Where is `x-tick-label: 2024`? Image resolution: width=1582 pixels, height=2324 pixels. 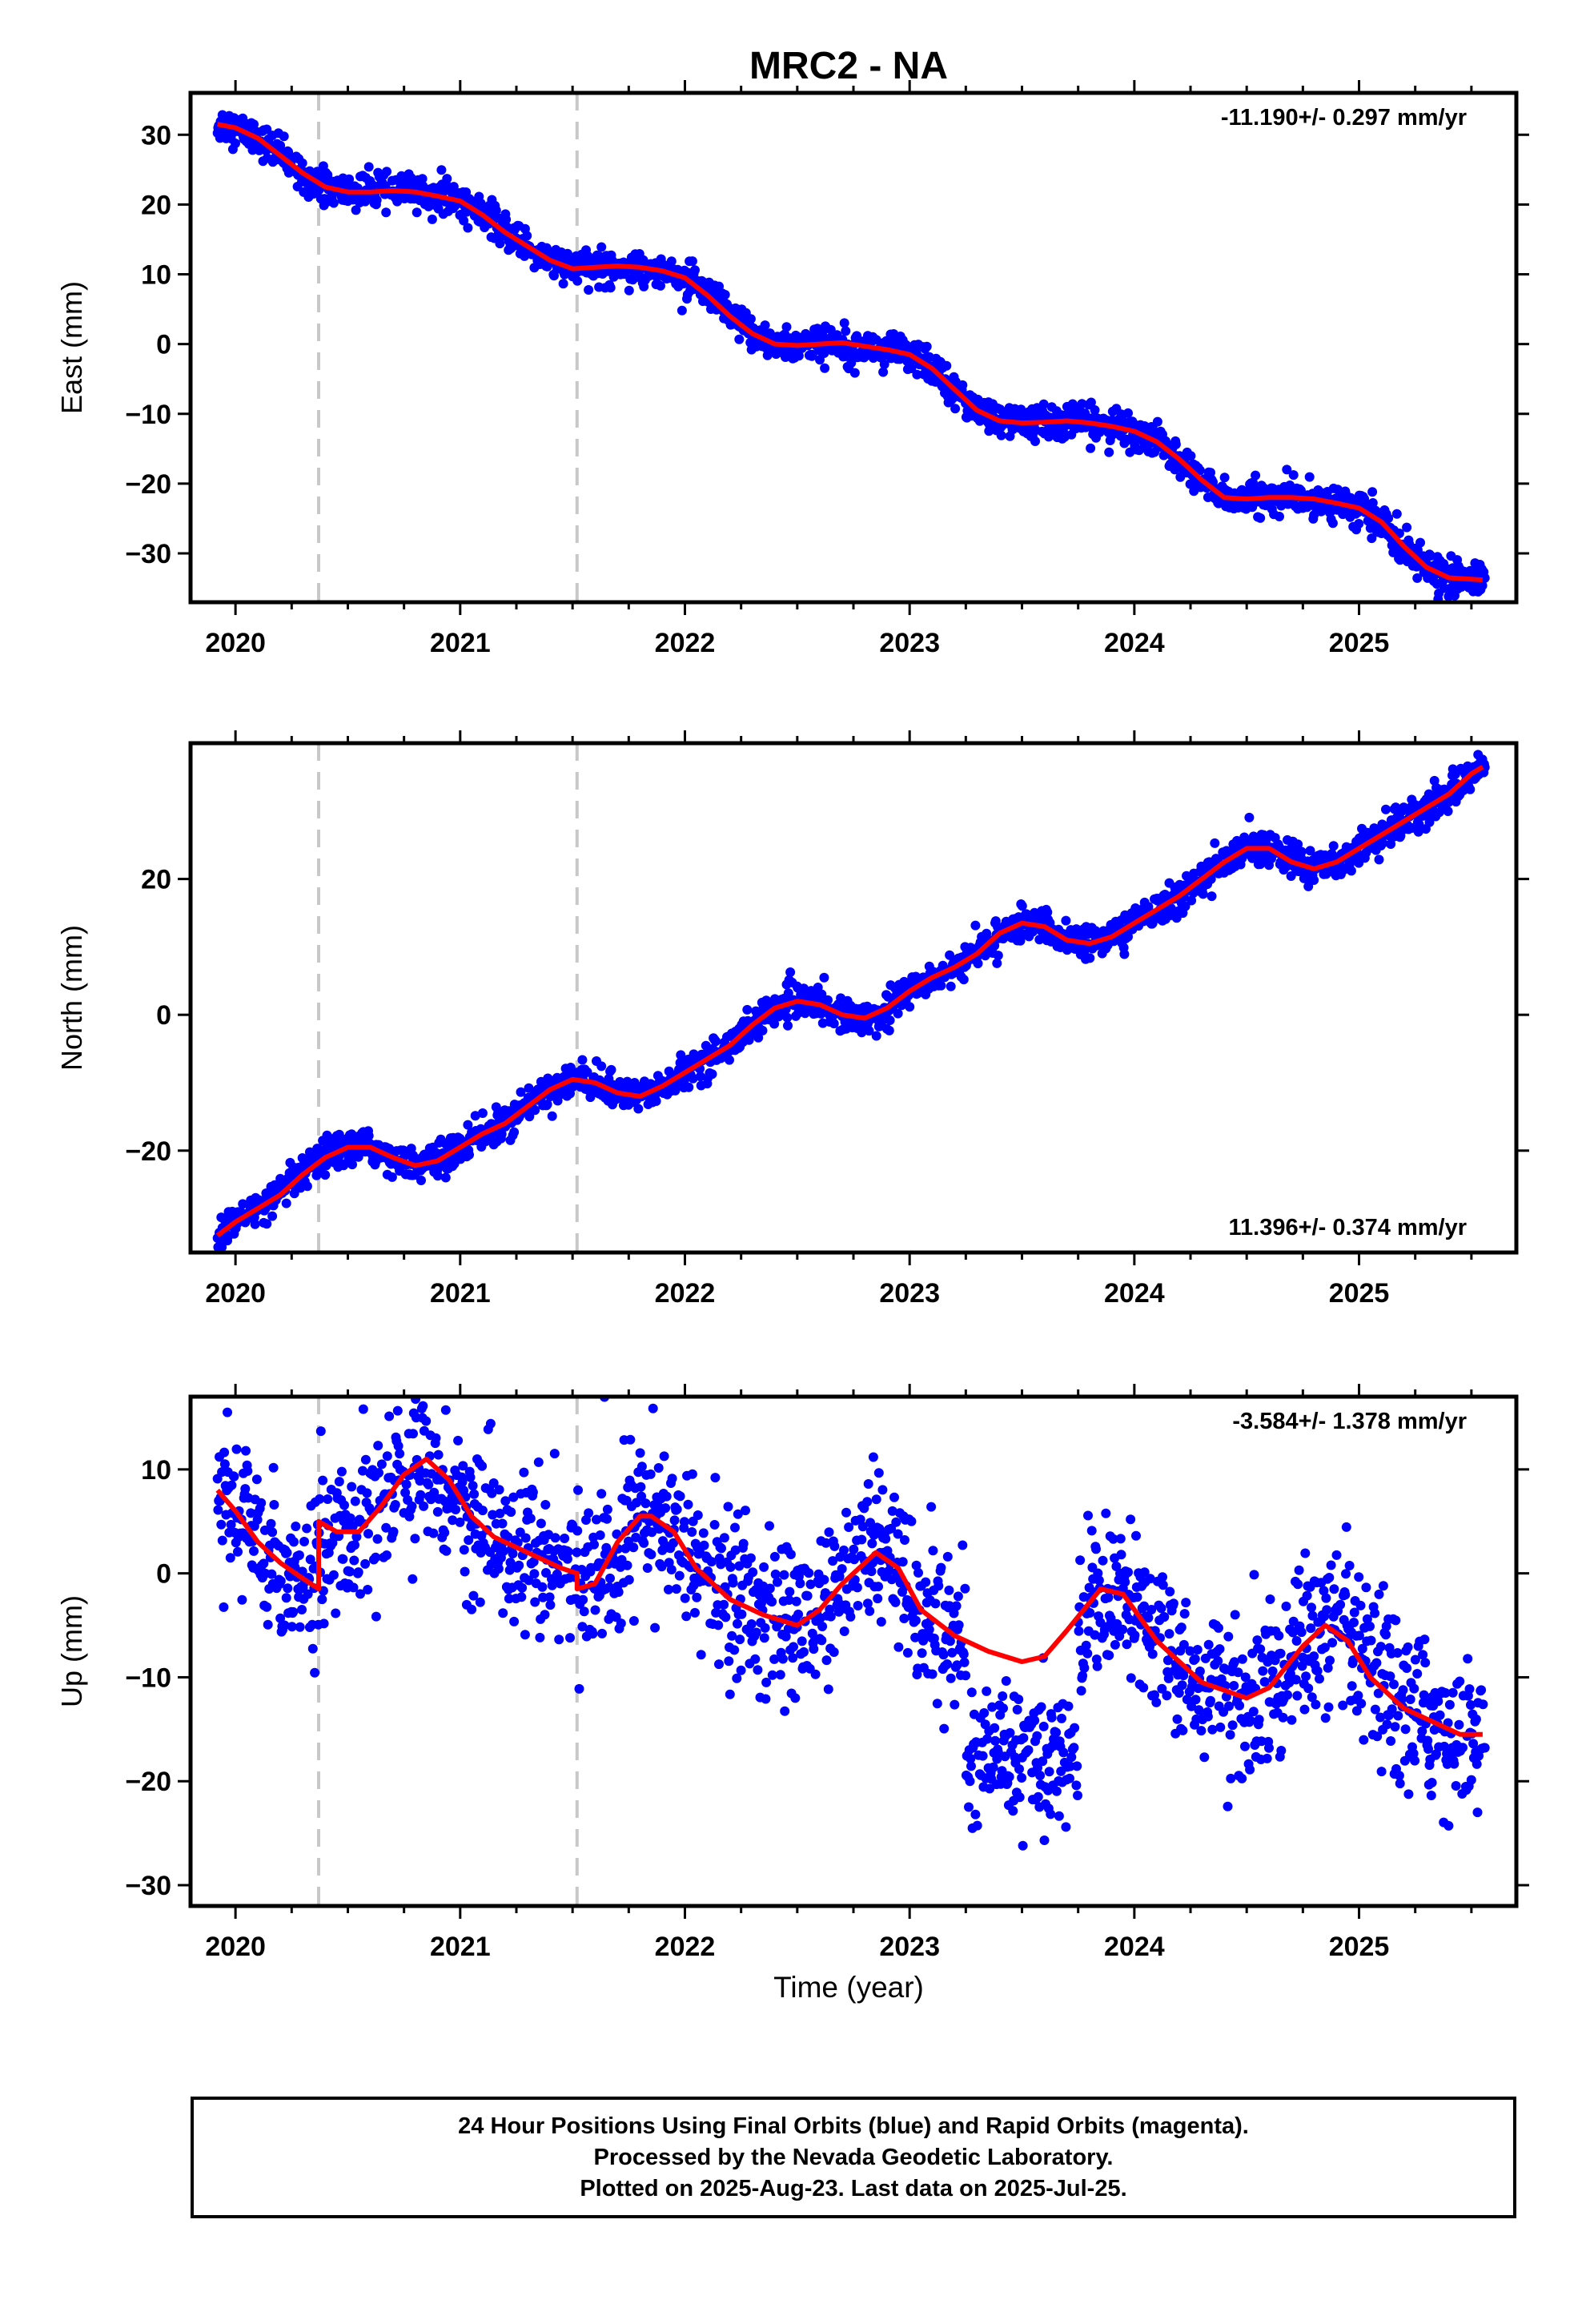 x-tick-label: 2024 is located at coordinates (1135, 643).